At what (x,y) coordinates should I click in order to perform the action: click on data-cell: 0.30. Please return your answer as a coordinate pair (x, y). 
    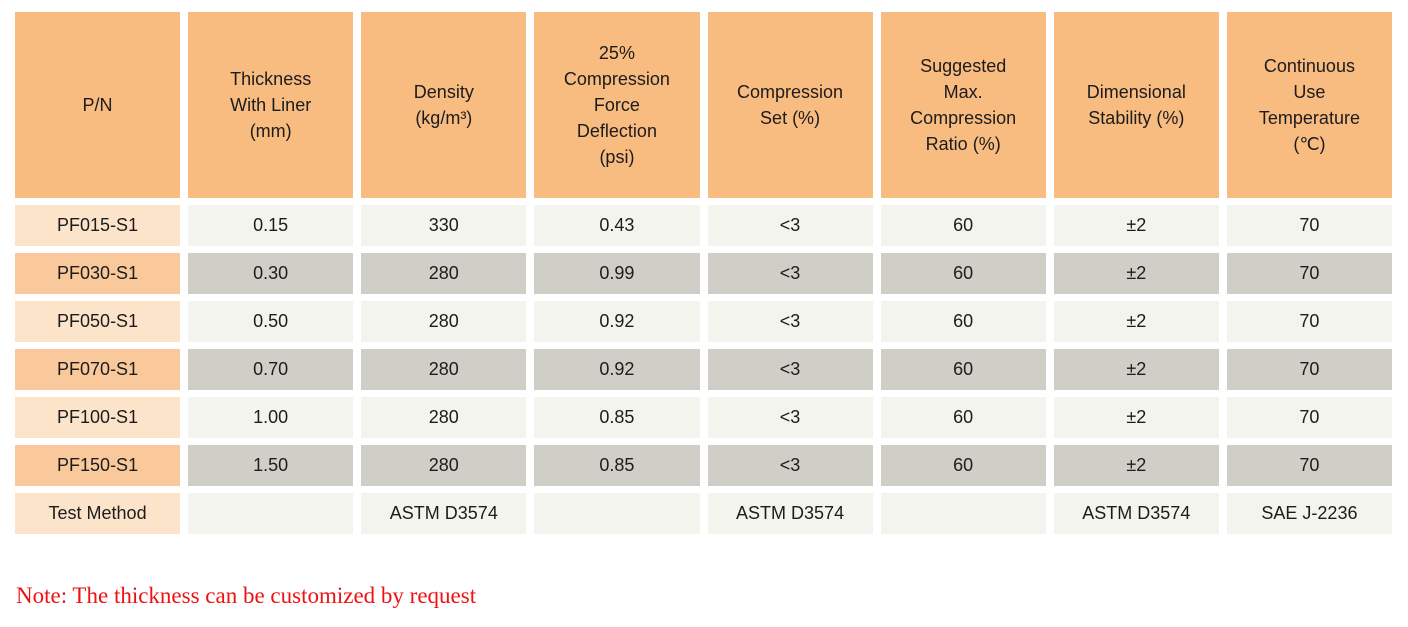
    Looking at the image, I should click on (271, 273).